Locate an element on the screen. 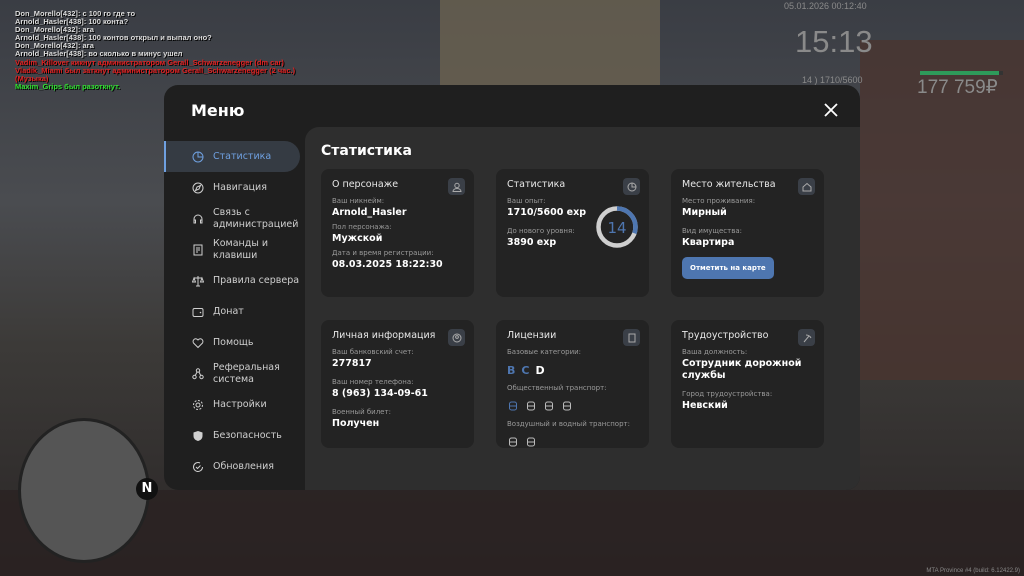 This screenshot has width=1024, height=576. hud-datetime: 05.01.2026 00:12:40 is located at coordinates (825, 6).